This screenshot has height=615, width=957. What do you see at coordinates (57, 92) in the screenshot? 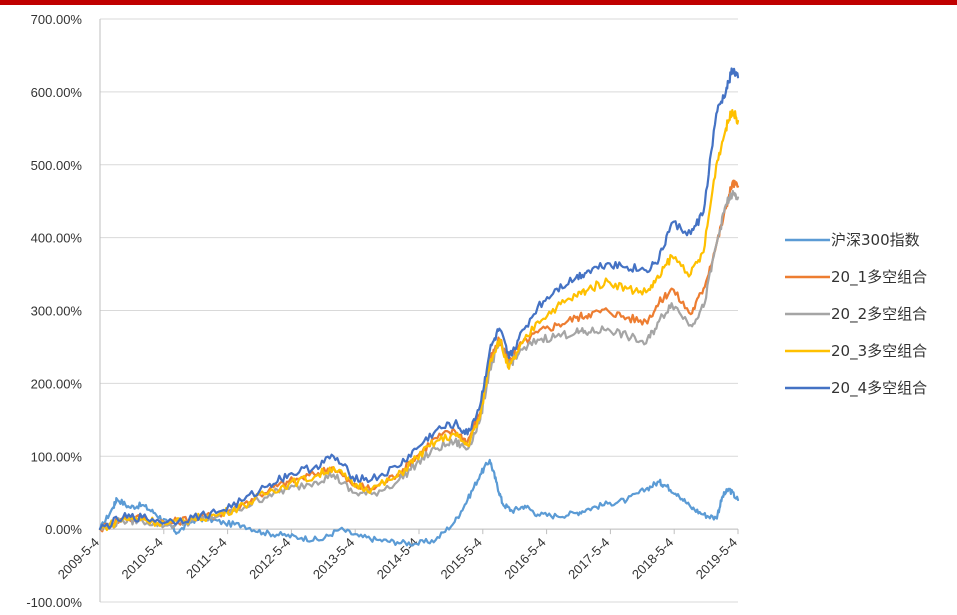
I see `y-tick-label: 600.00%` at bounding box center [57, 92].